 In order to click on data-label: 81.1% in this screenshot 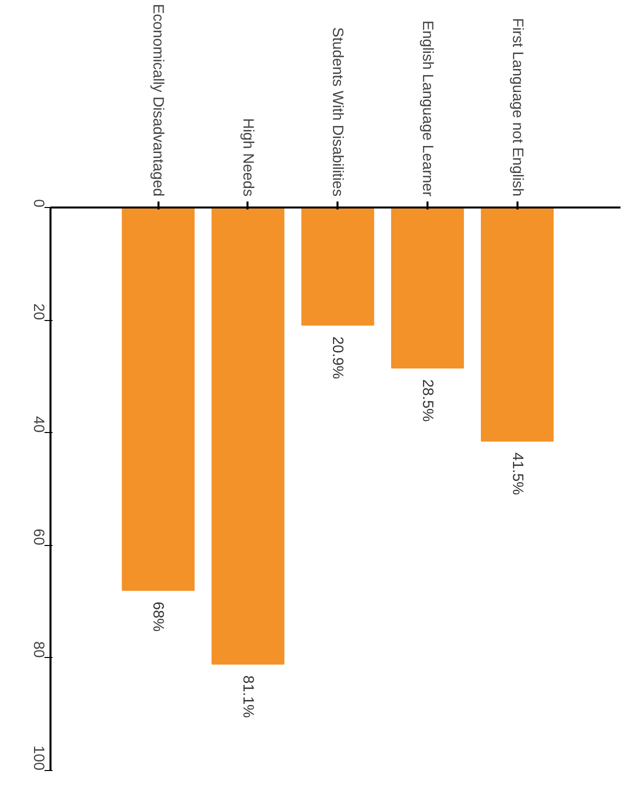, I will do `click(247, 696)`.